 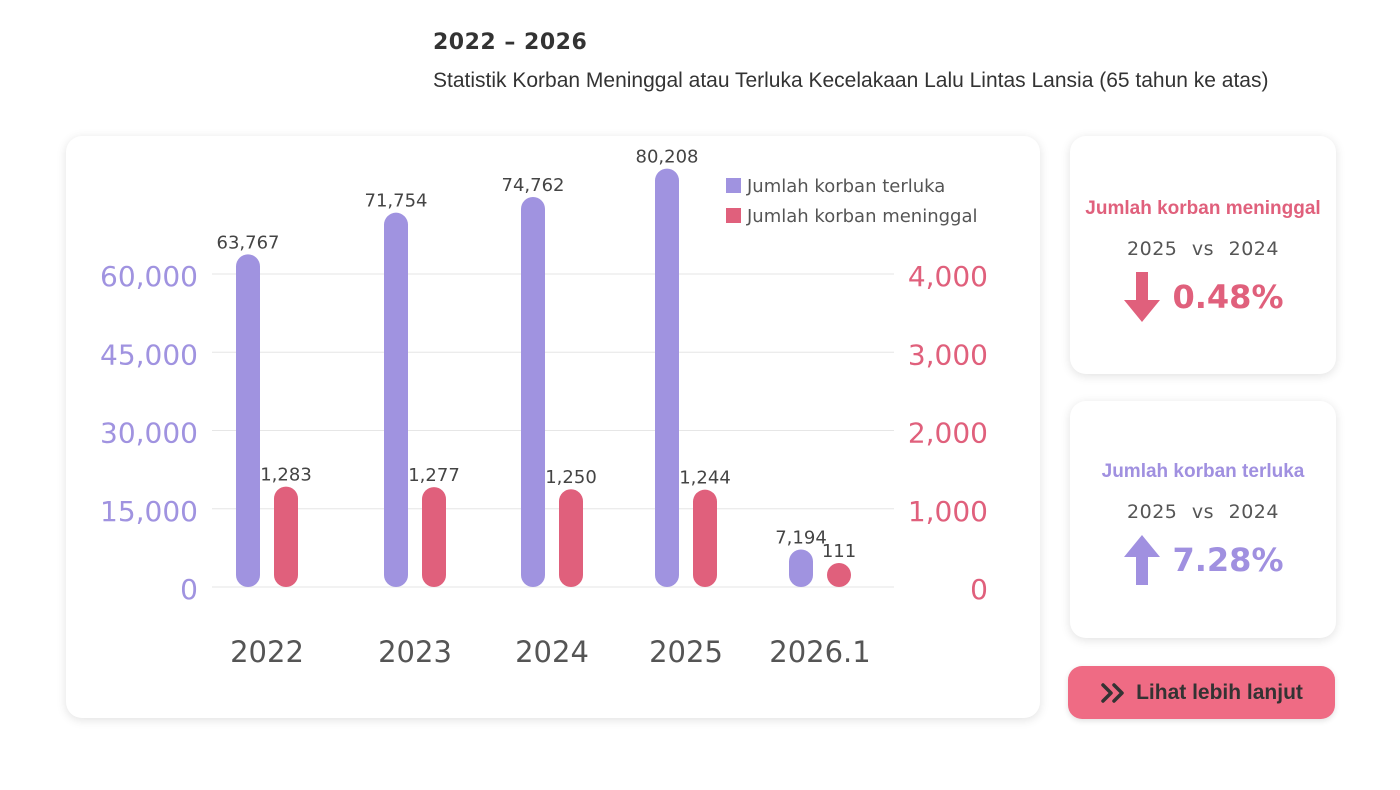 What do you see at coordinates (189, 589) in the screenshot?
I see `left-axis-tick: 0` at bounding box center [189, 589].